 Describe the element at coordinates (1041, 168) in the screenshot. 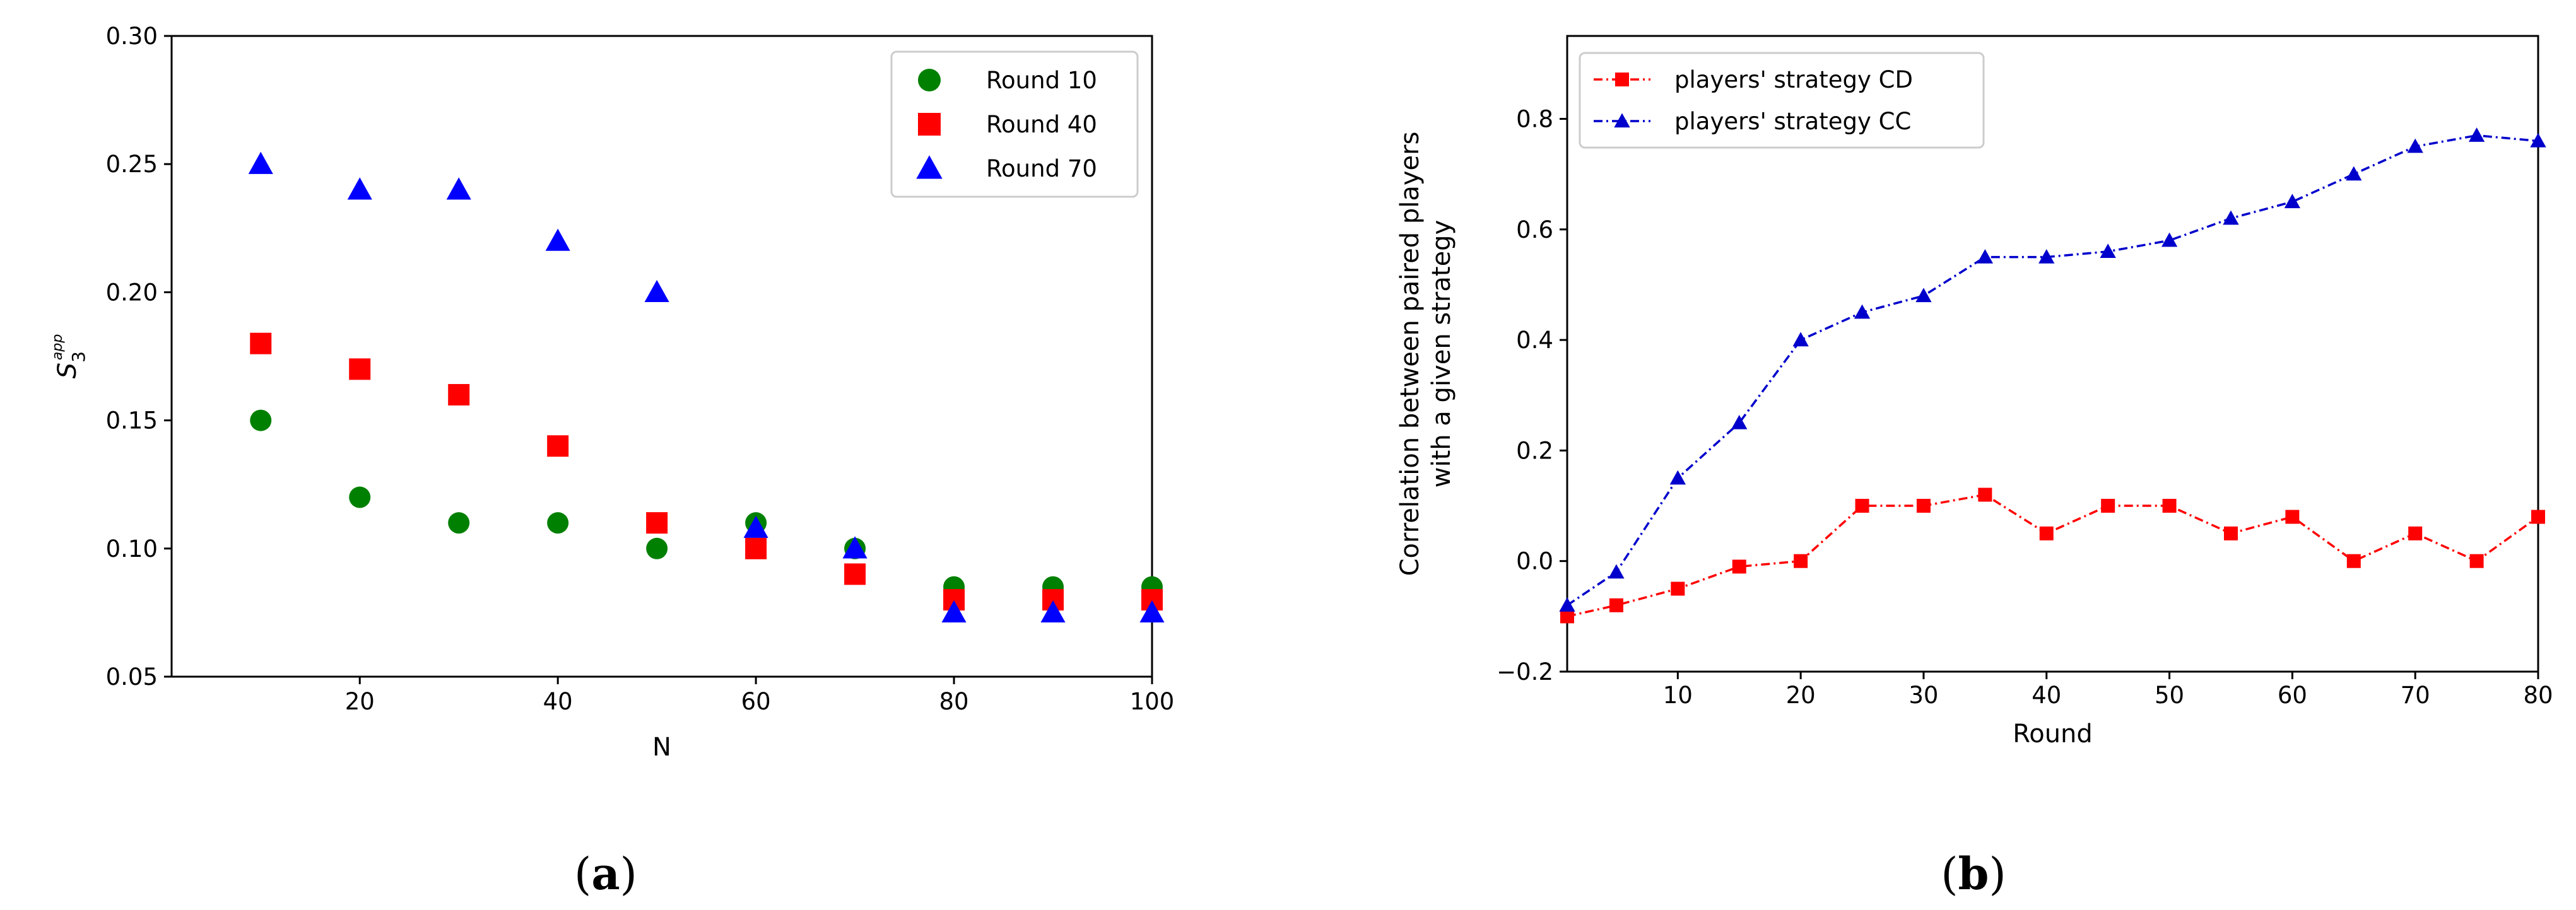

I see `legend-label: Round 70` at that location.